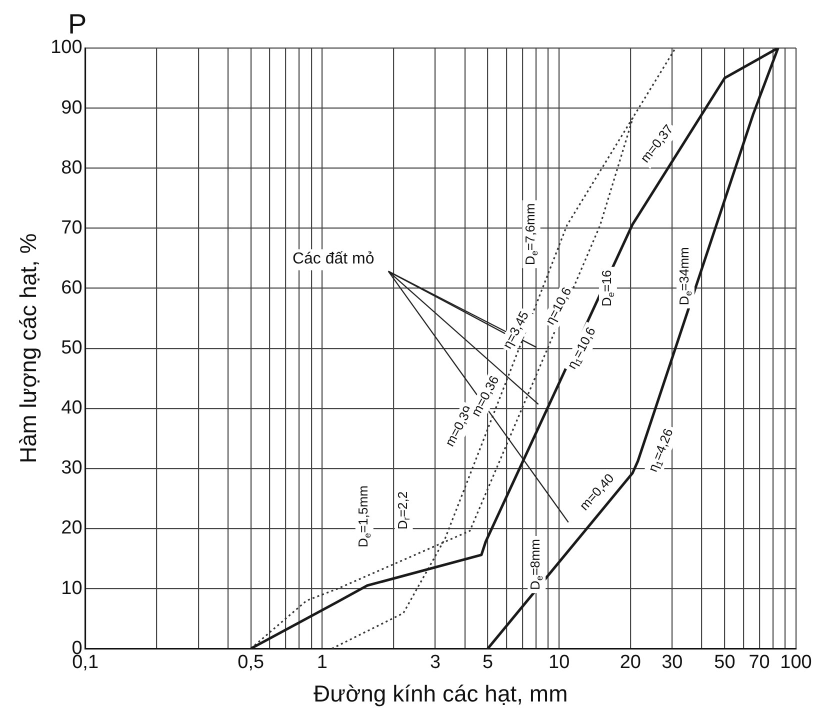  I want to click on annotation: De=8mm, so click(536, 564).